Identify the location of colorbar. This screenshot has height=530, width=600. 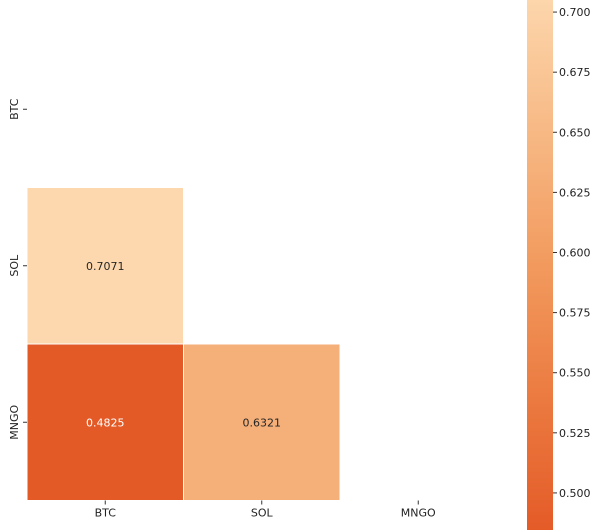
(540, 265).